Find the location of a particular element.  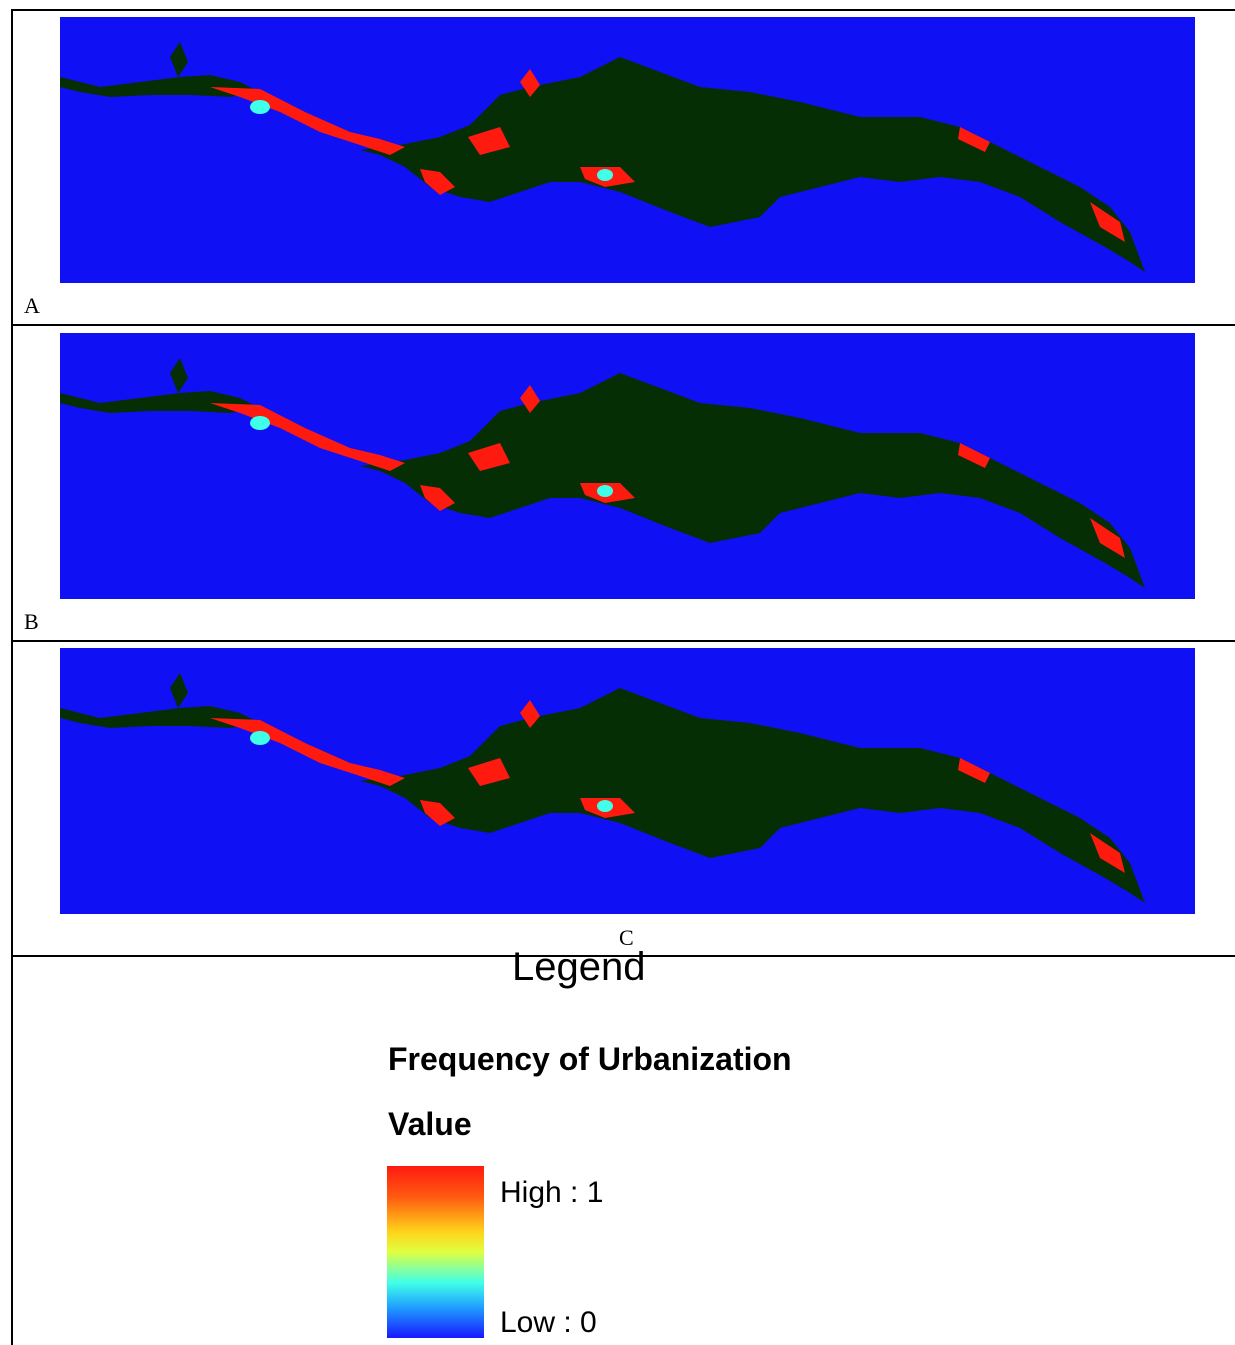

legend-low-label: Low : 0 is located at coordinates (548, 1322).